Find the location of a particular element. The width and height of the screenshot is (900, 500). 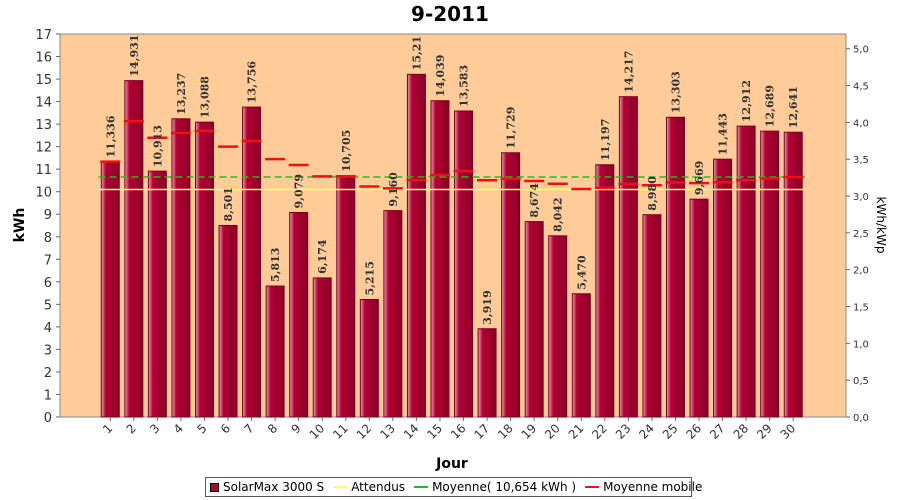

bar-value-label: 9,669 is located at coordinates (699, 178).